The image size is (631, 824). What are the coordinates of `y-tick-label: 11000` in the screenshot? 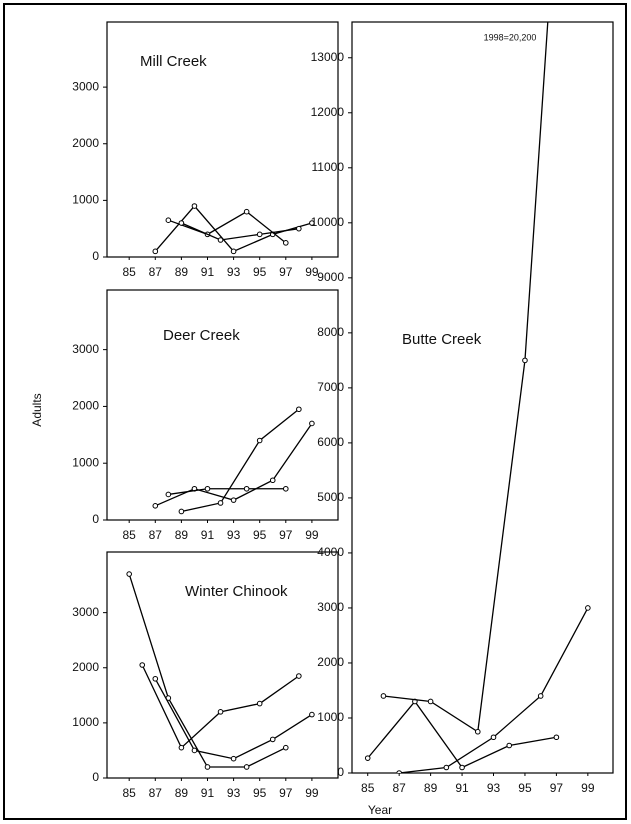 It's located at (328, 167).